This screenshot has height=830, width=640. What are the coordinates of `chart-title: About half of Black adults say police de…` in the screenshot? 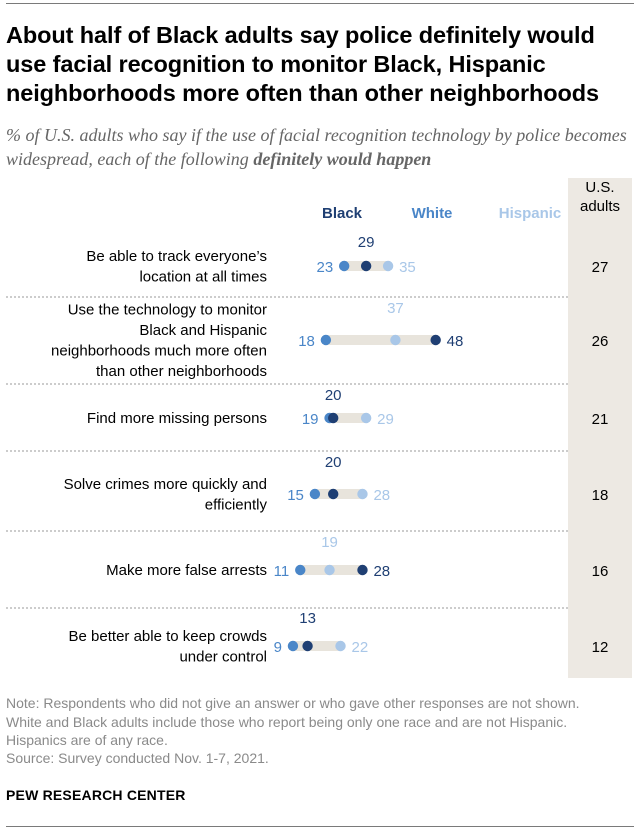 It's located at (303, 64).